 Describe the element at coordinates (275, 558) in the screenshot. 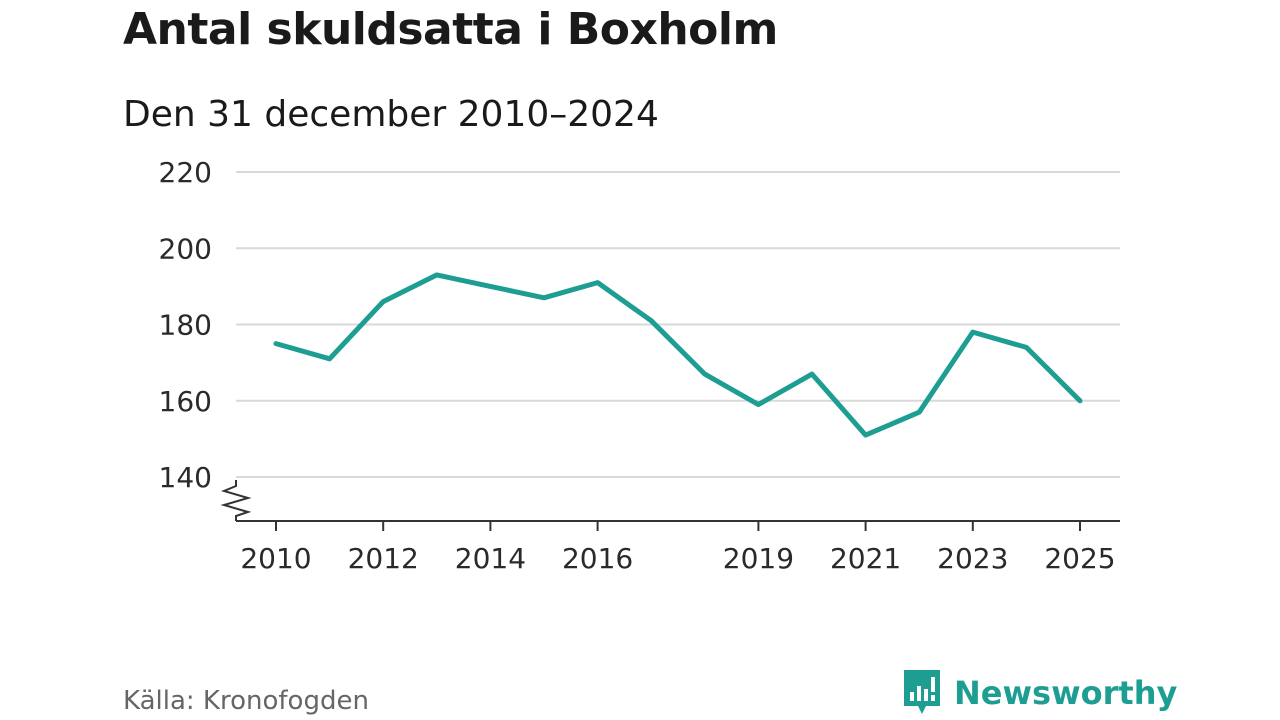

I see `x-tick-label: 2010` at that location.